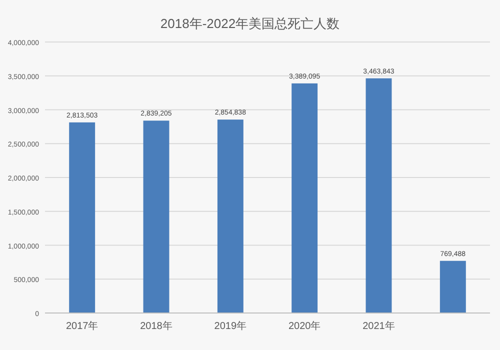 The image size is (500, 350). What do you see at coordinates (250, 23) in the screenshot?
I see `title: 2018年-2022年美国总死亡人数` at bounding box center [250, 23].